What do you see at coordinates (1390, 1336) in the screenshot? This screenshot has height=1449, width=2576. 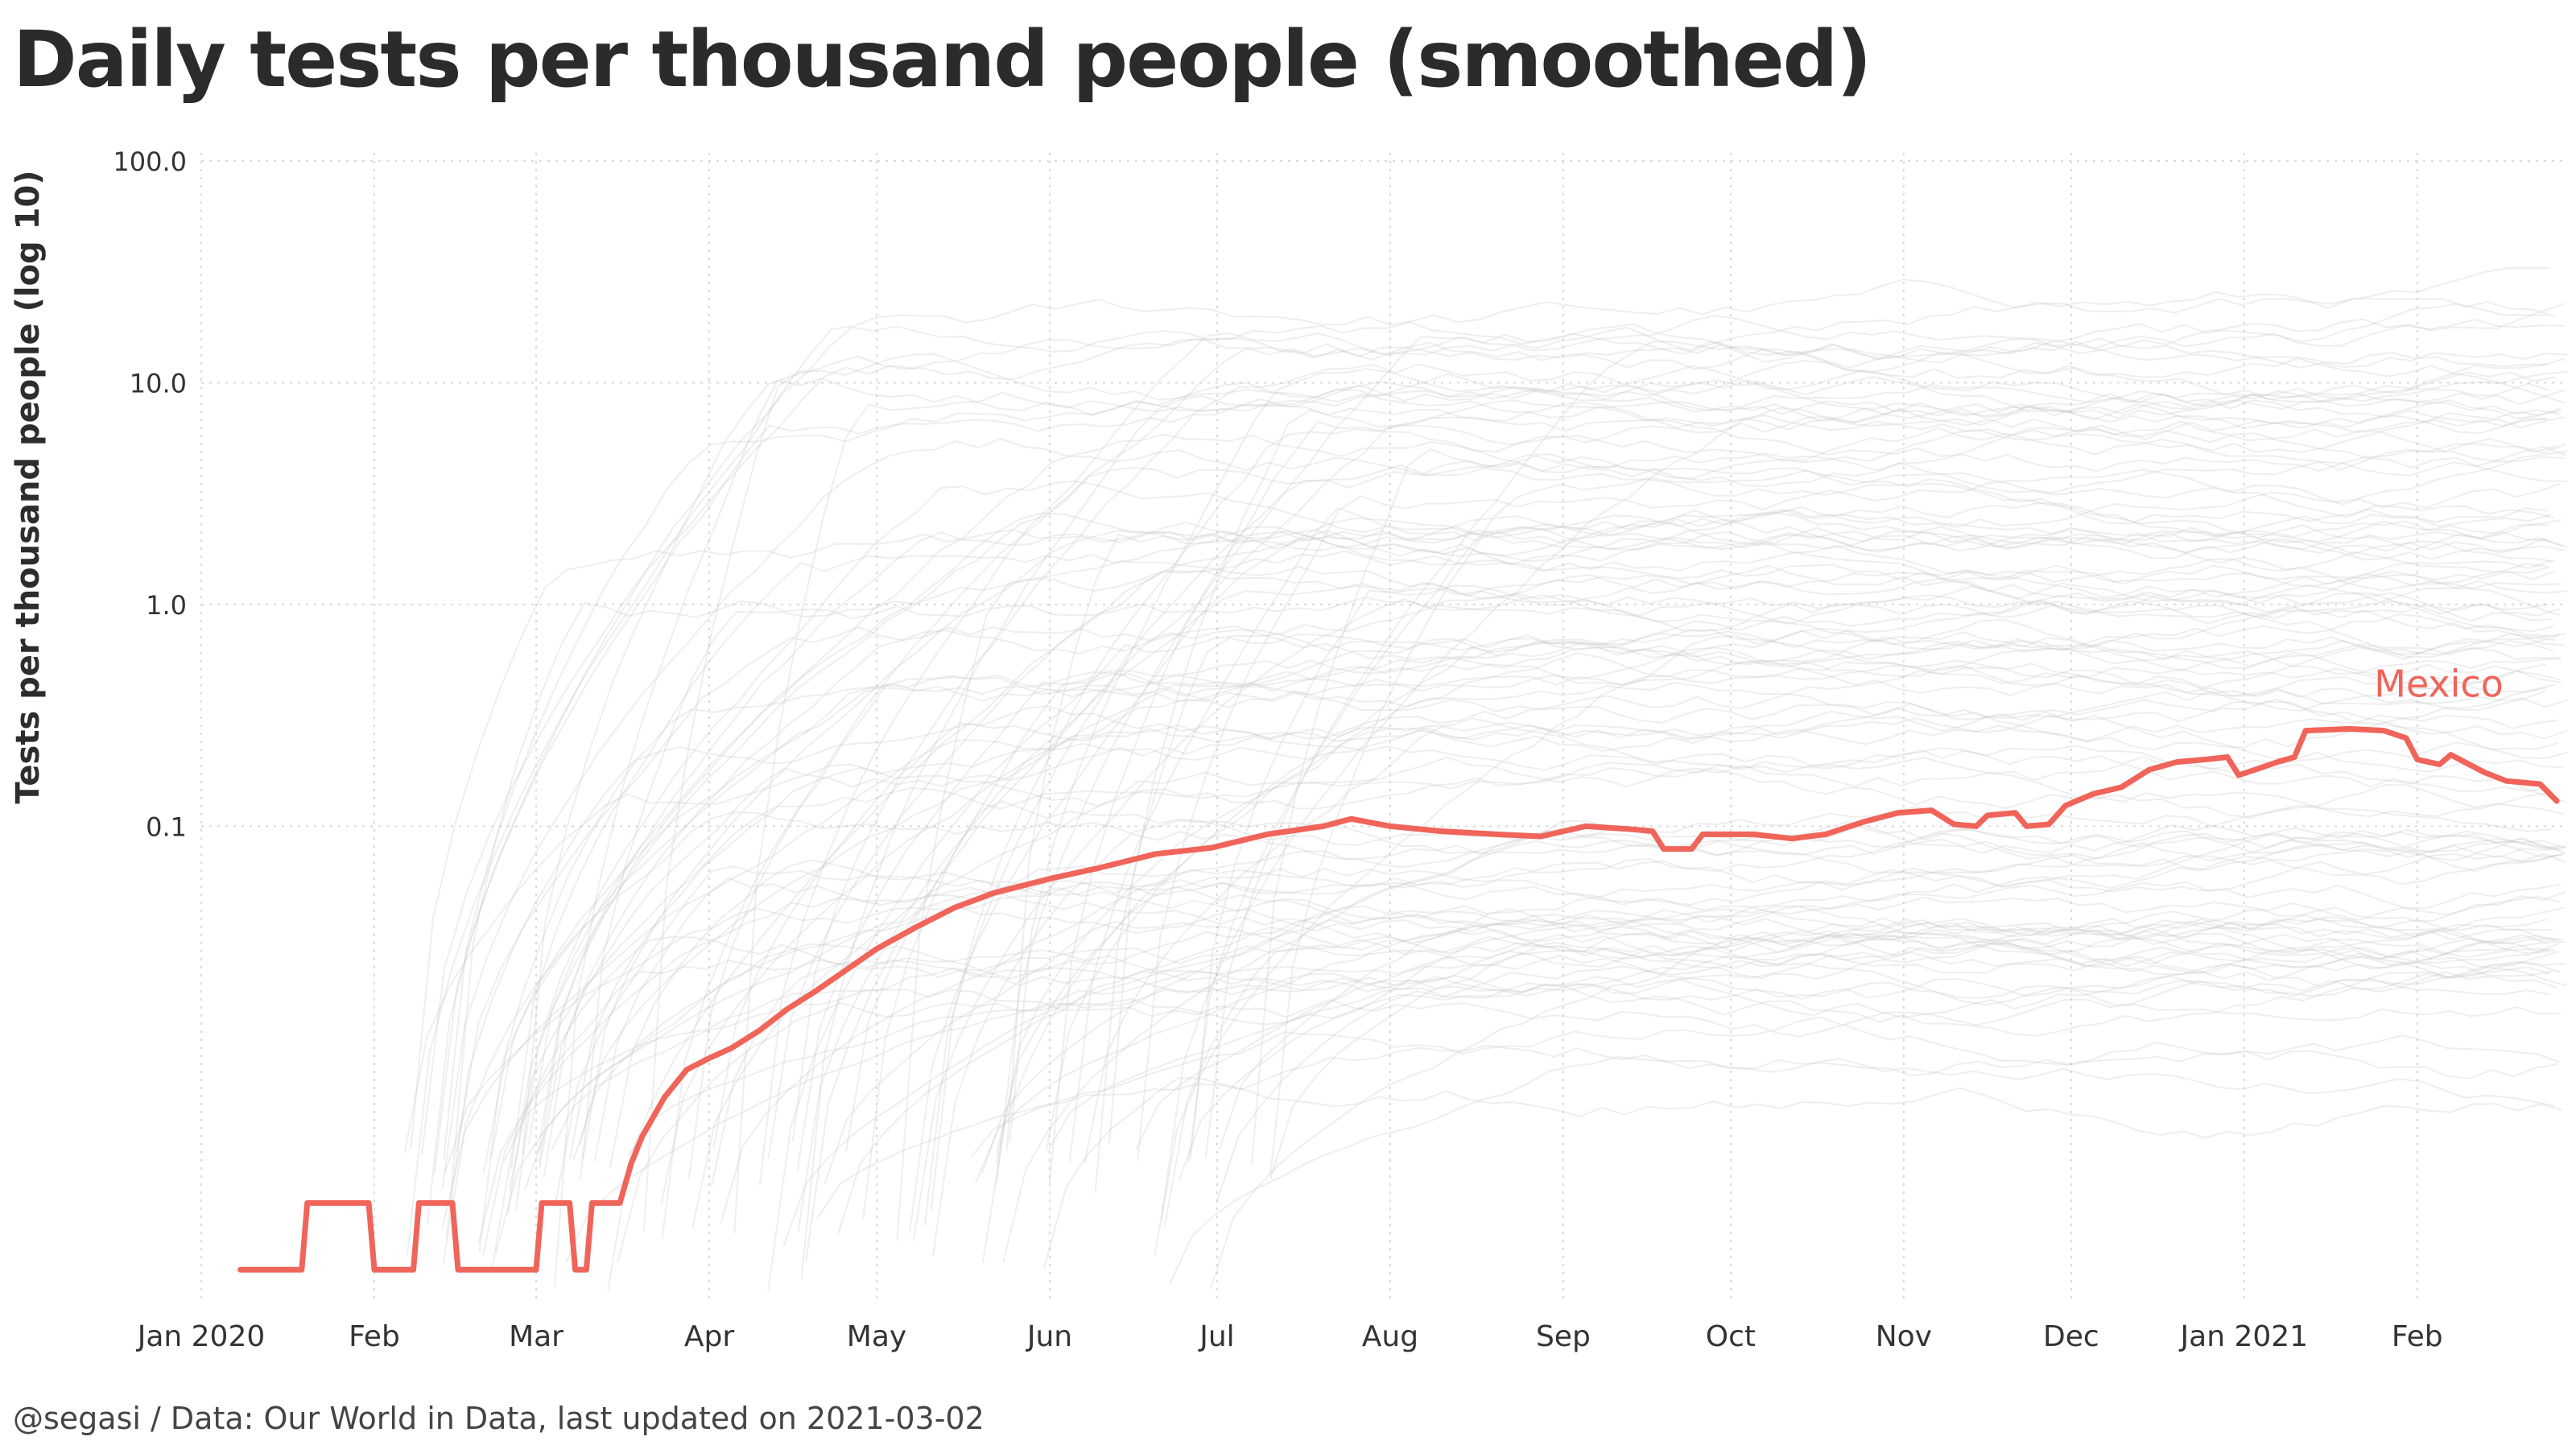 I see `x-tick-label: Aug` at bounding box center [1390, 1336].